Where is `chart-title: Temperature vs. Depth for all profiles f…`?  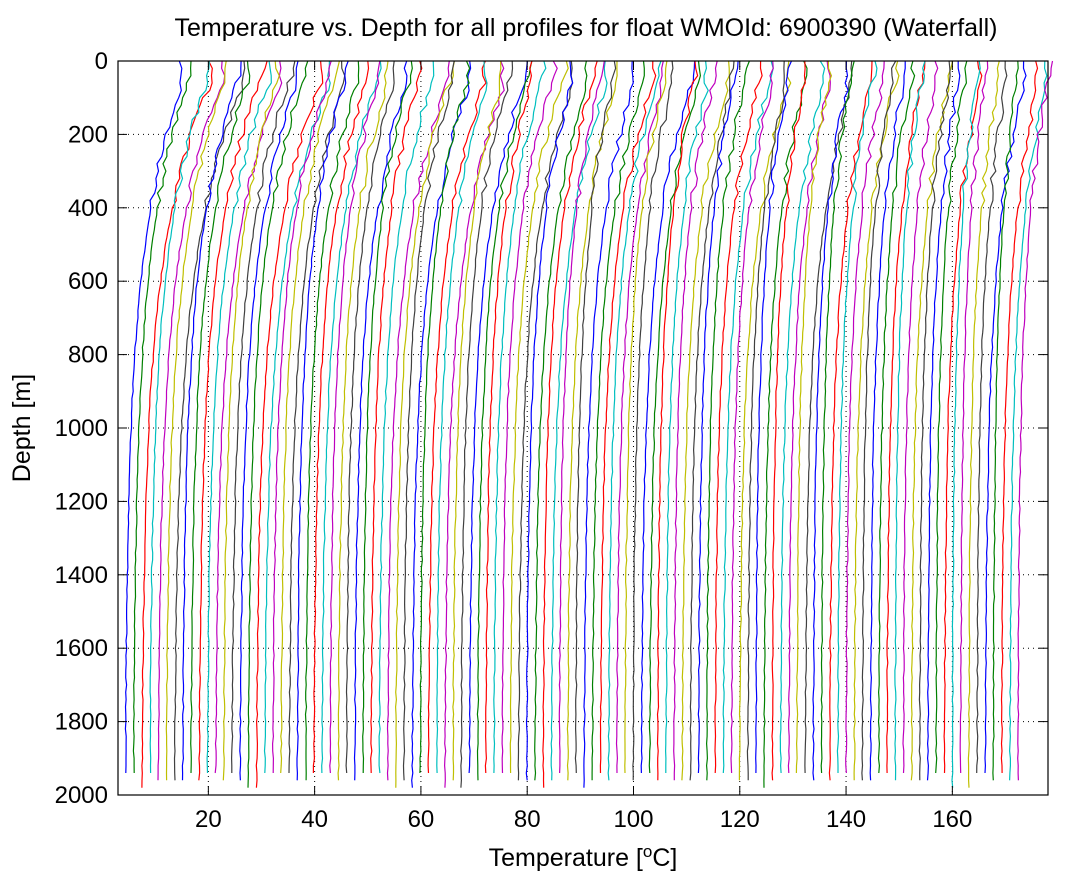 chart-title: Temperature vs. Depth for all profiles f… is located at coordinates (585, 28).